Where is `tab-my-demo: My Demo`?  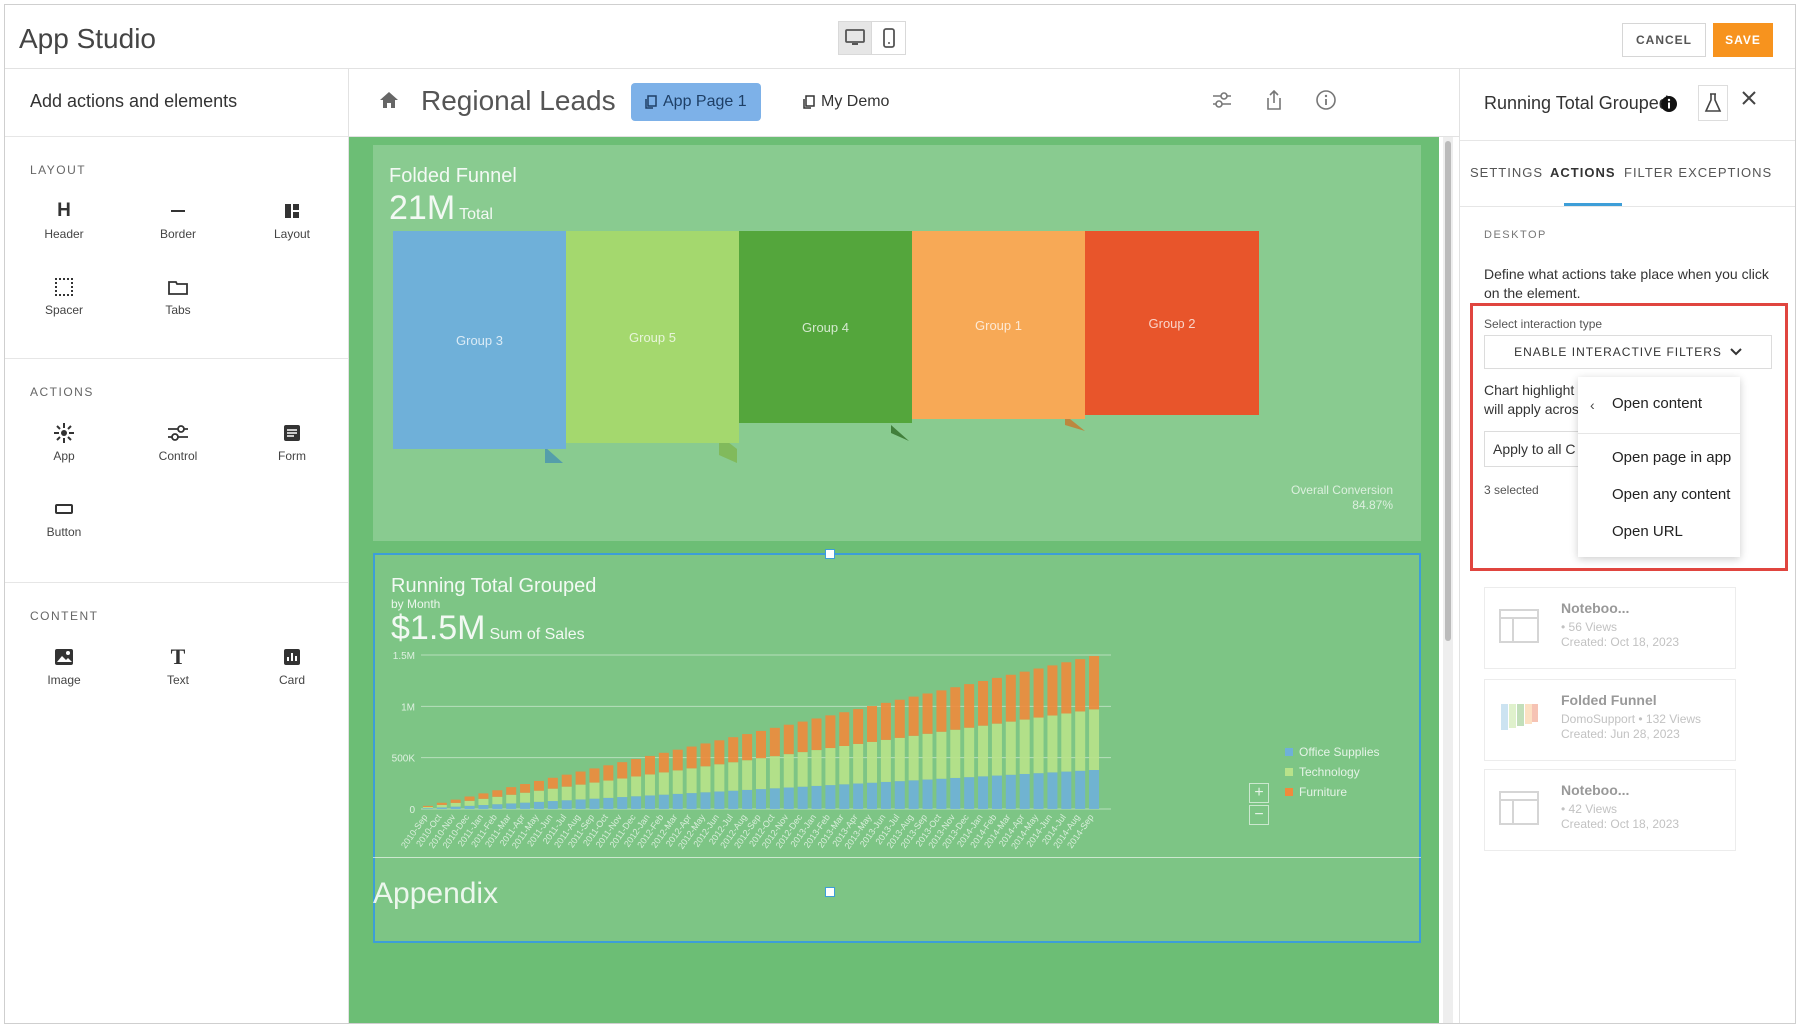 tab-my-demo: My Demo is located at coordinates (846, 102).